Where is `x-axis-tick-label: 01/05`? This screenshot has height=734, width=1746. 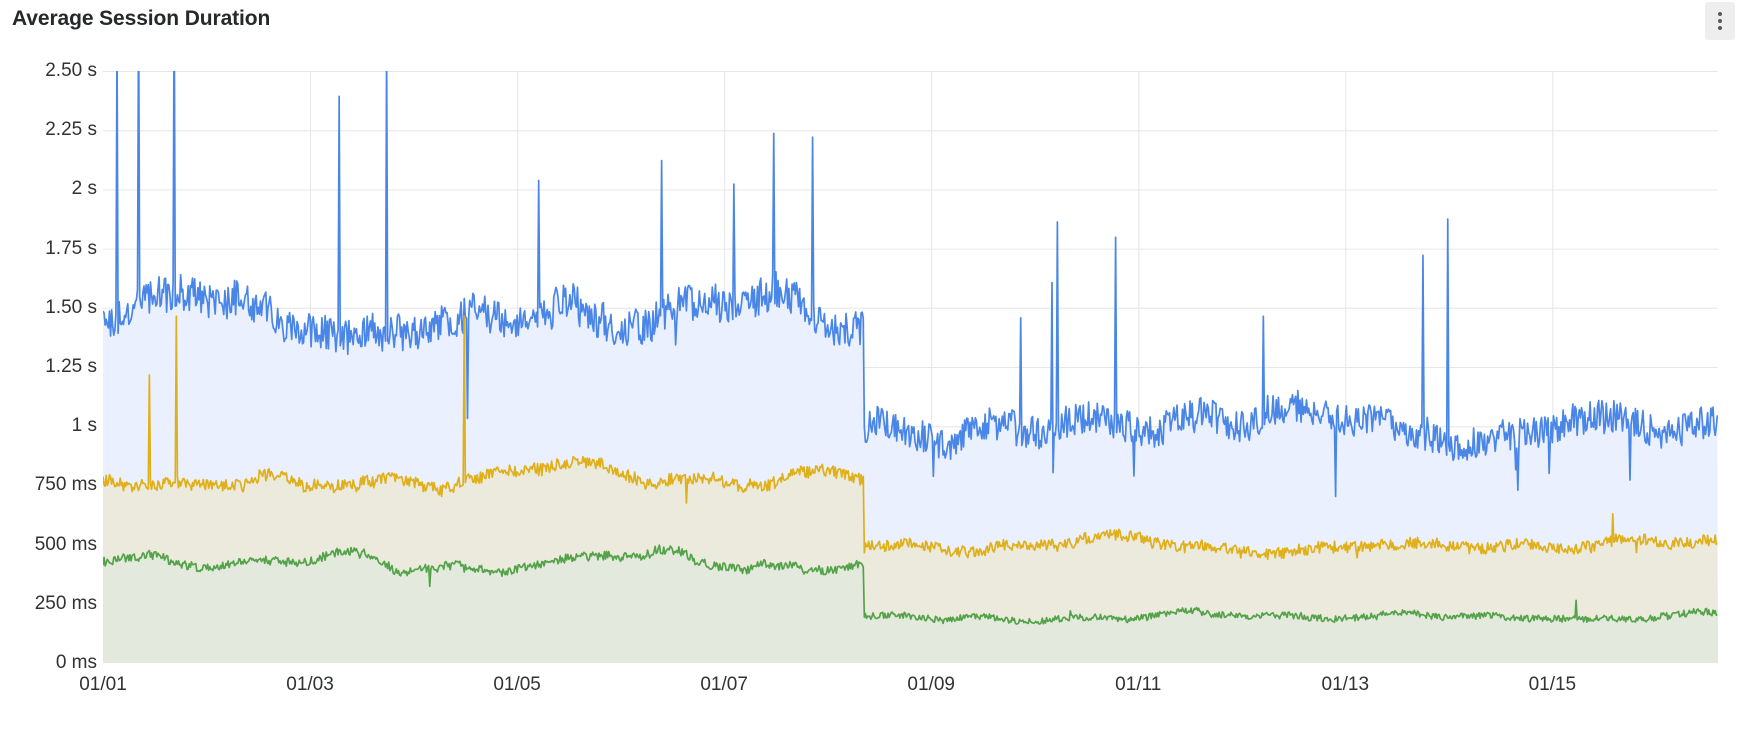 x-axis-tick-label: 01/05 is located at coordinates (517, 684).